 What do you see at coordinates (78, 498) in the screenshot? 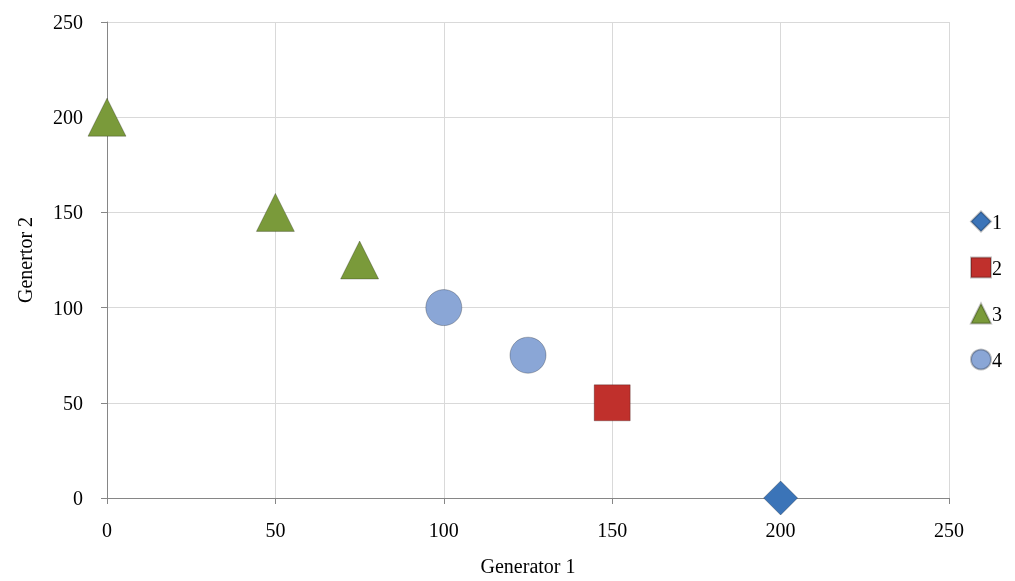
I see `y-tick-label: 0` at bounding box center [78, 498].